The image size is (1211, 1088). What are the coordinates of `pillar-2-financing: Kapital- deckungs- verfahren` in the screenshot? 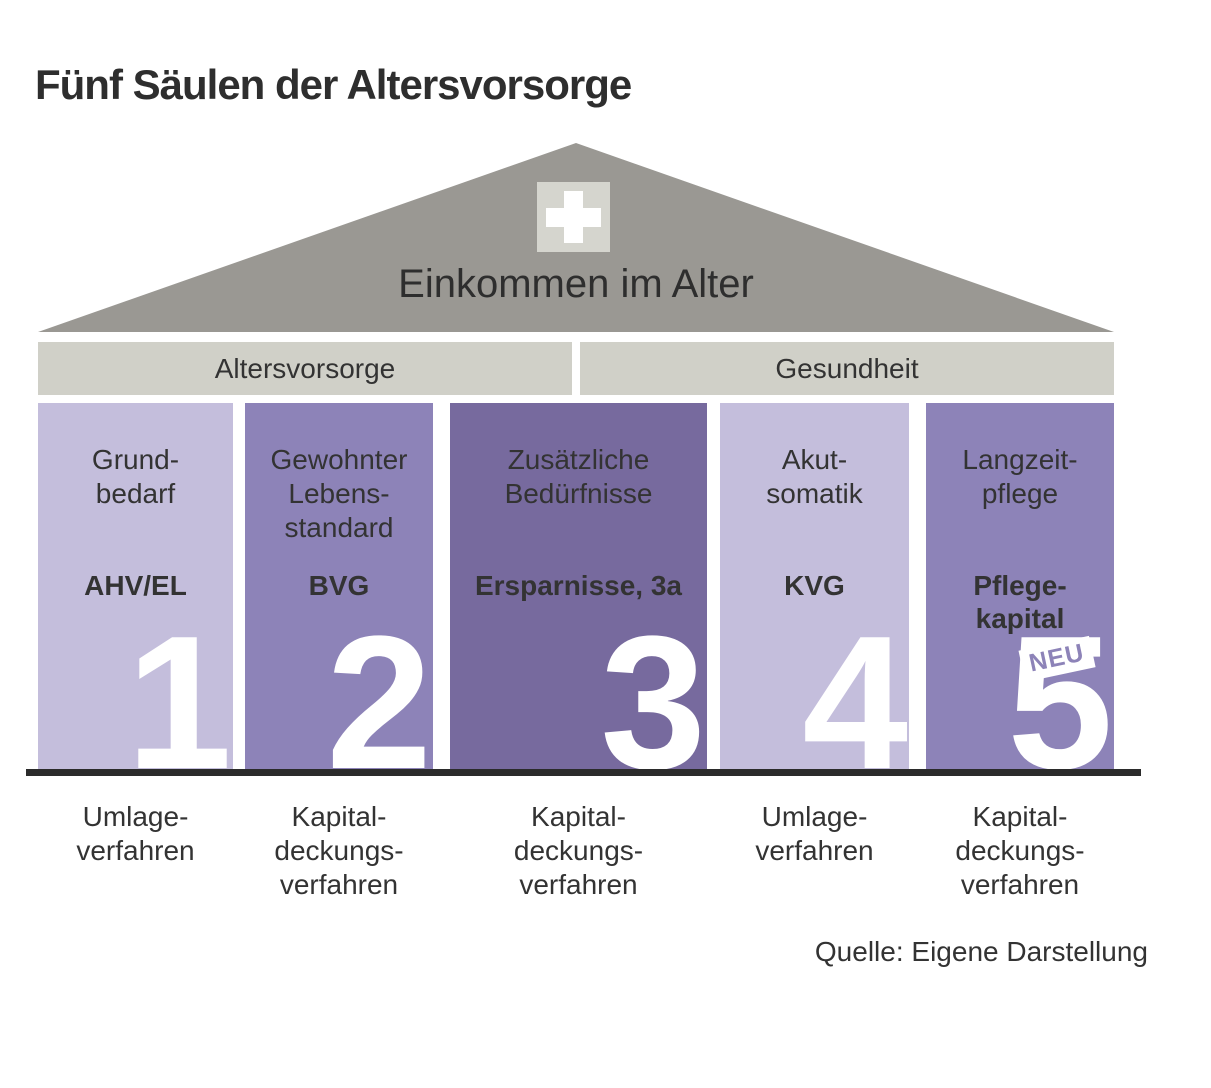 It's located at (339, 850).